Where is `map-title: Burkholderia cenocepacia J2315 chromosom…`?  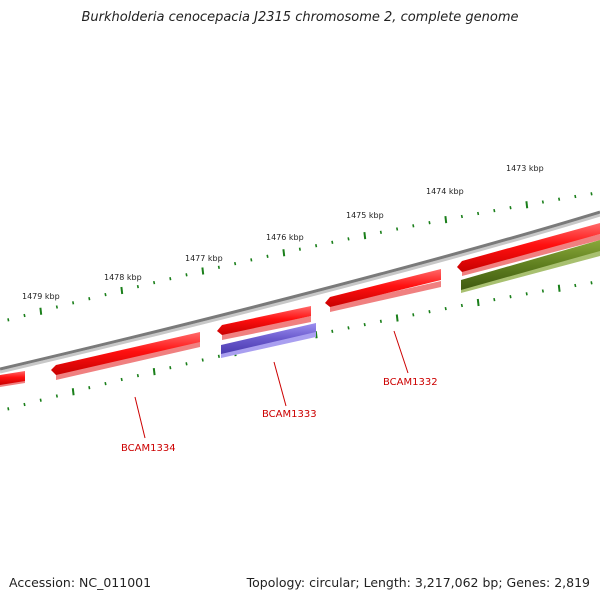 map-title: Burkholderia cenocepacia J2315 chromosom… is located at coordinates (300, 17).